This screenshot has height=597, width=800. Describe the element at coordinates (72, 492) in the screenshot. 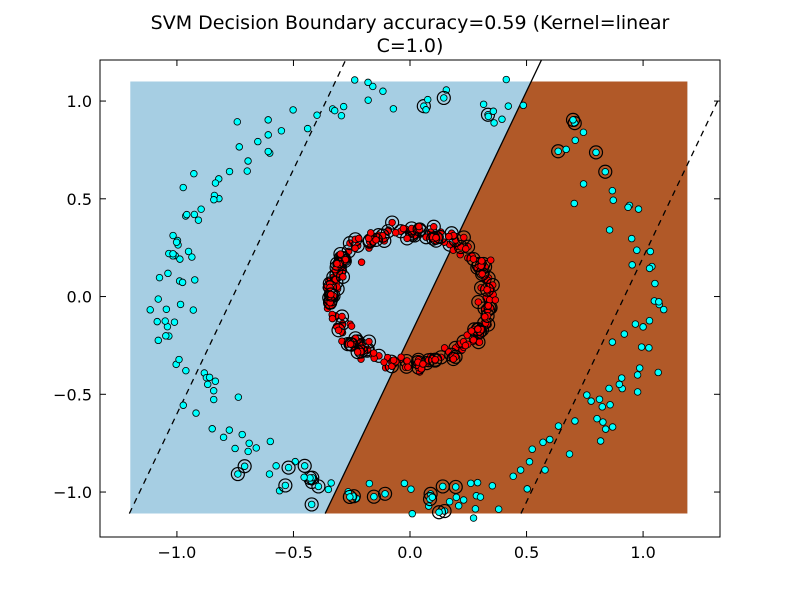

I see `y-tick-label: −1.0` at that location.